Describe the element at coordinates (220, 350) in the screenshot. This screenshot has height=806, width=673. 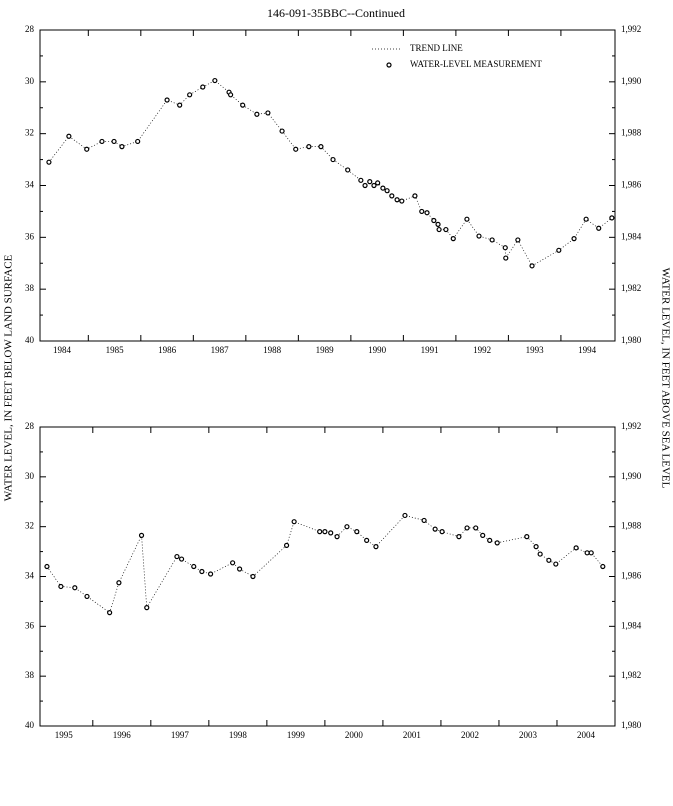
I see `x-tick-label: 1987` at that location.